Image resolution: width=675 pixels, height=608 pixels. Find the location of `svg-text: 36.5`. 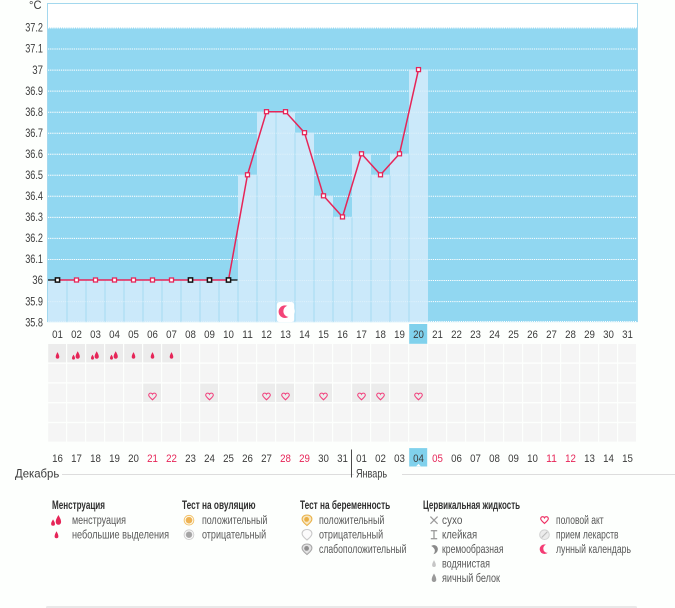

svg-text: 36.5 is located at coordinates (34, 176).